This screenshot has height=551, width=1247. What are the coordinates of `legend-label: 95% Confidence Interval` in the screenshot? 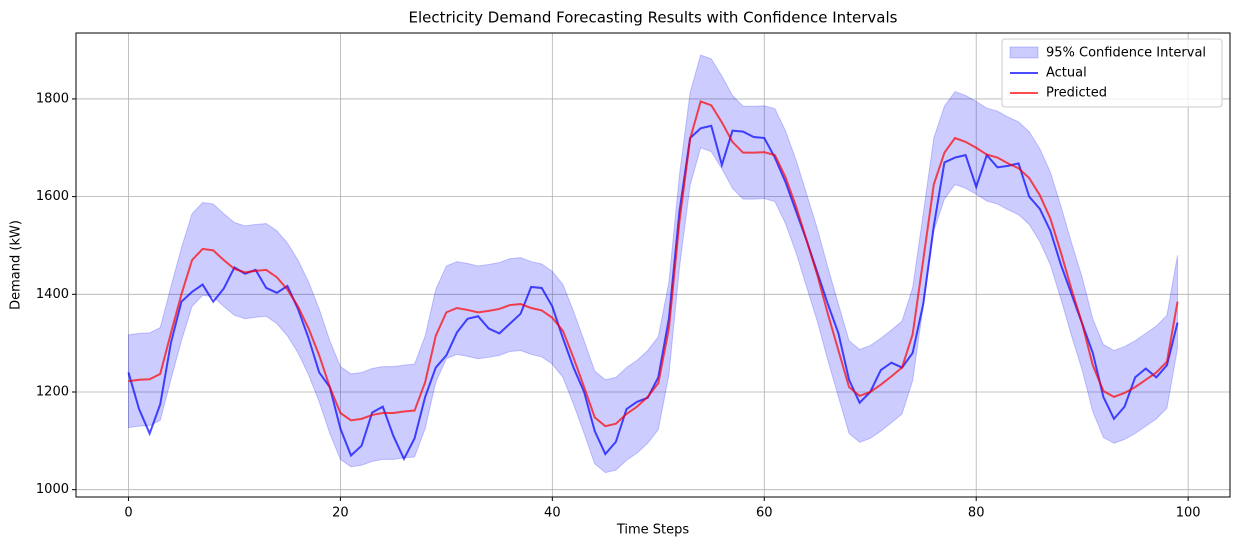 It's located at (1126, 53).